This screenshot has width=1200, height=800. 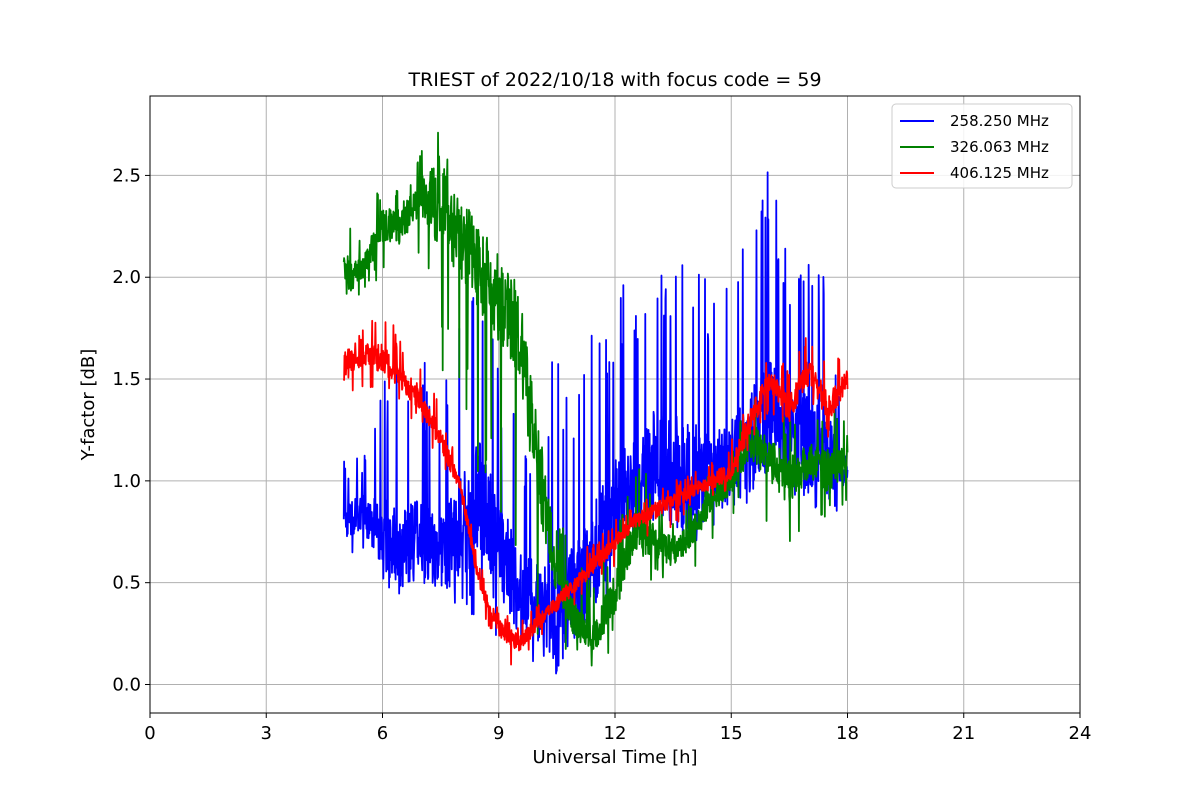 I want to click on y-tick-label: 1.5, so click(x=126, y=379).